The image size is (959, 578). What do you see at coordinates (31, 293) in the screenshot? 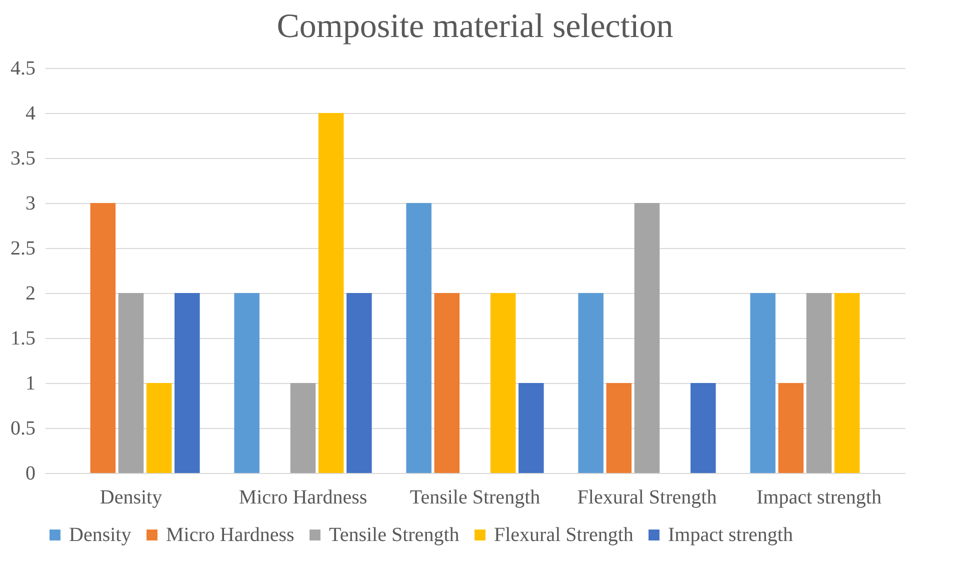
I see `y-tick-label: 2` at bounding box center [31, 293].